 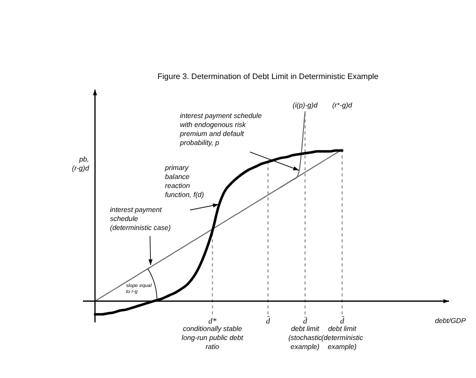 What do you see at coordinates (212, 321) in the screenshot?
I see `x-tick-label: d*` at bounding box center [212, 321].